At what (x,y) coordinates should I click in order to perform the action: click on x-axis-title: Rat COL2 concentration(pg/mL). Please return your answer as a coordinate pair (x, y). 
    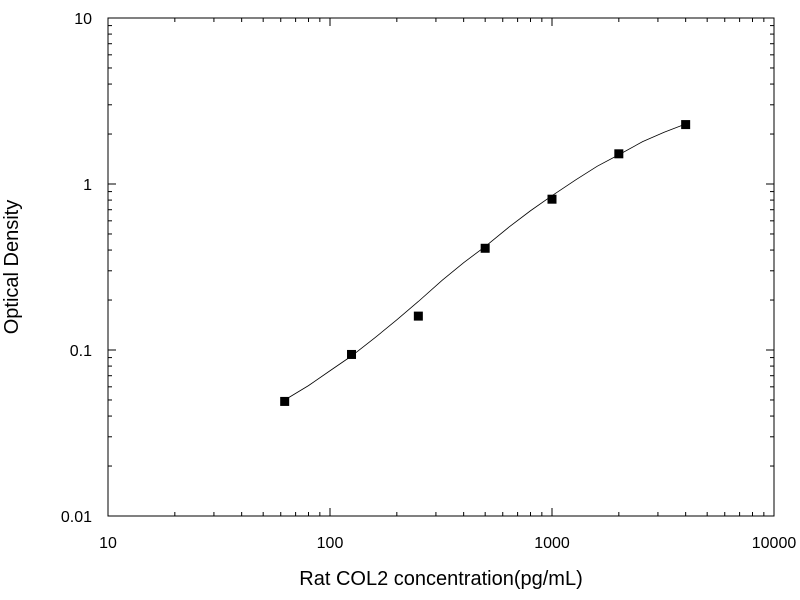
    Looking at the image, I should click on (440, 579).